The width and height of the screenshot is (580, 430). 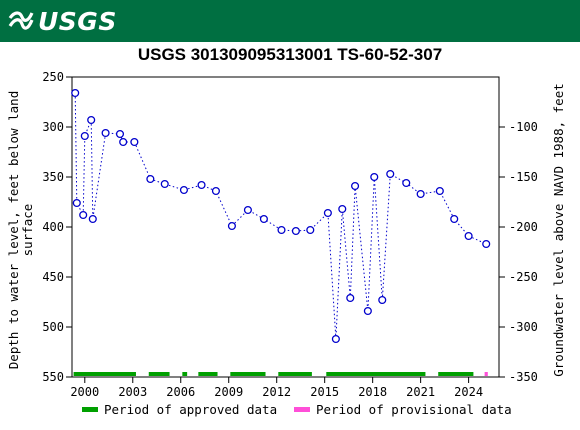 I want to click on x-tick-label: 2024, so click(x=468, y=392).